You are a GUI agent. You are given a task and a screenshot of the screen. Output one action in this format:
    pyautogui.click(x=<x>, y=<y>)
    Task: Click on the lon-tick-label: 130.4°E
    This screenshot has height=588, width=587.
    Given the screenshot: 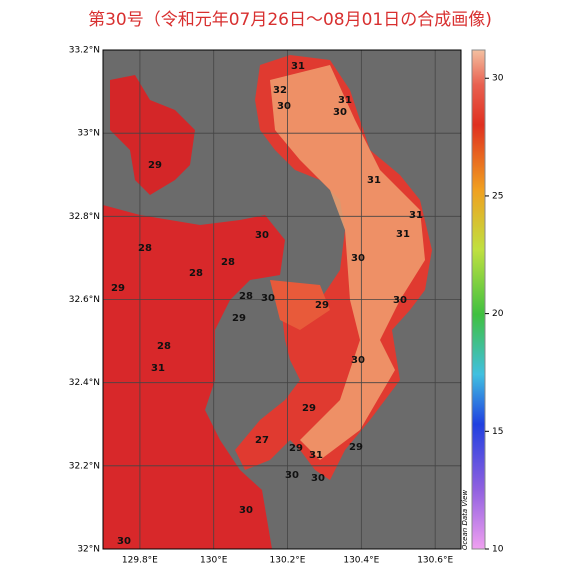 What is the action you would take?
    pyautogui.click(x=361, y=561)
    